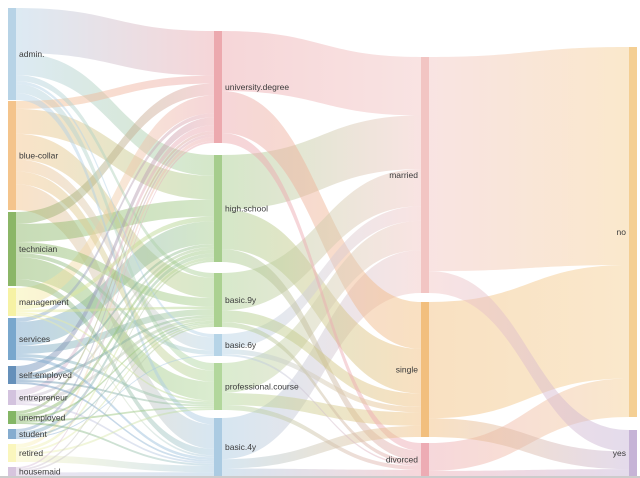 This screenshot has height=478, width=640. Describe the element at coordinates (12, 249) in the screenshot. I see `sankey-node-technician` at that location.